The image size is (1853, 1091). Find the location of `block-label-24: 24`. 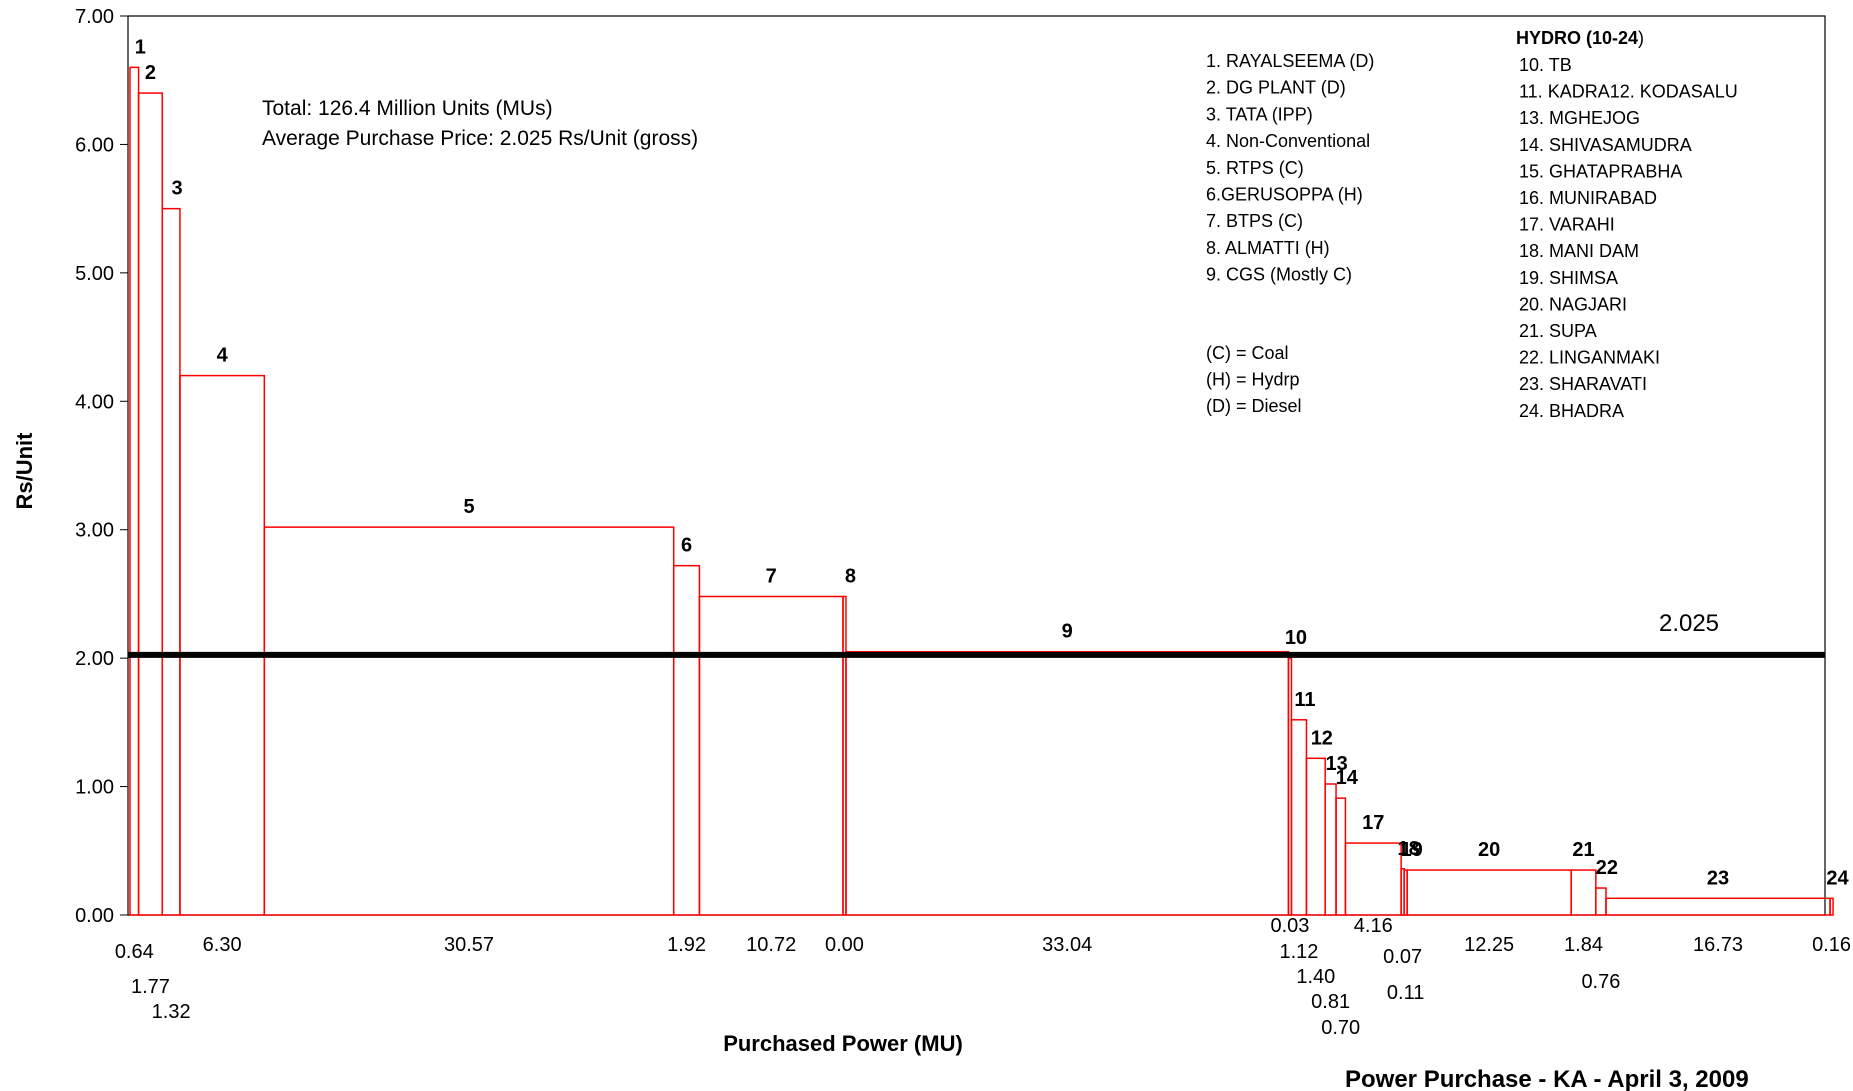

block-label-24: 24 is located at coordinates (1837, 878).